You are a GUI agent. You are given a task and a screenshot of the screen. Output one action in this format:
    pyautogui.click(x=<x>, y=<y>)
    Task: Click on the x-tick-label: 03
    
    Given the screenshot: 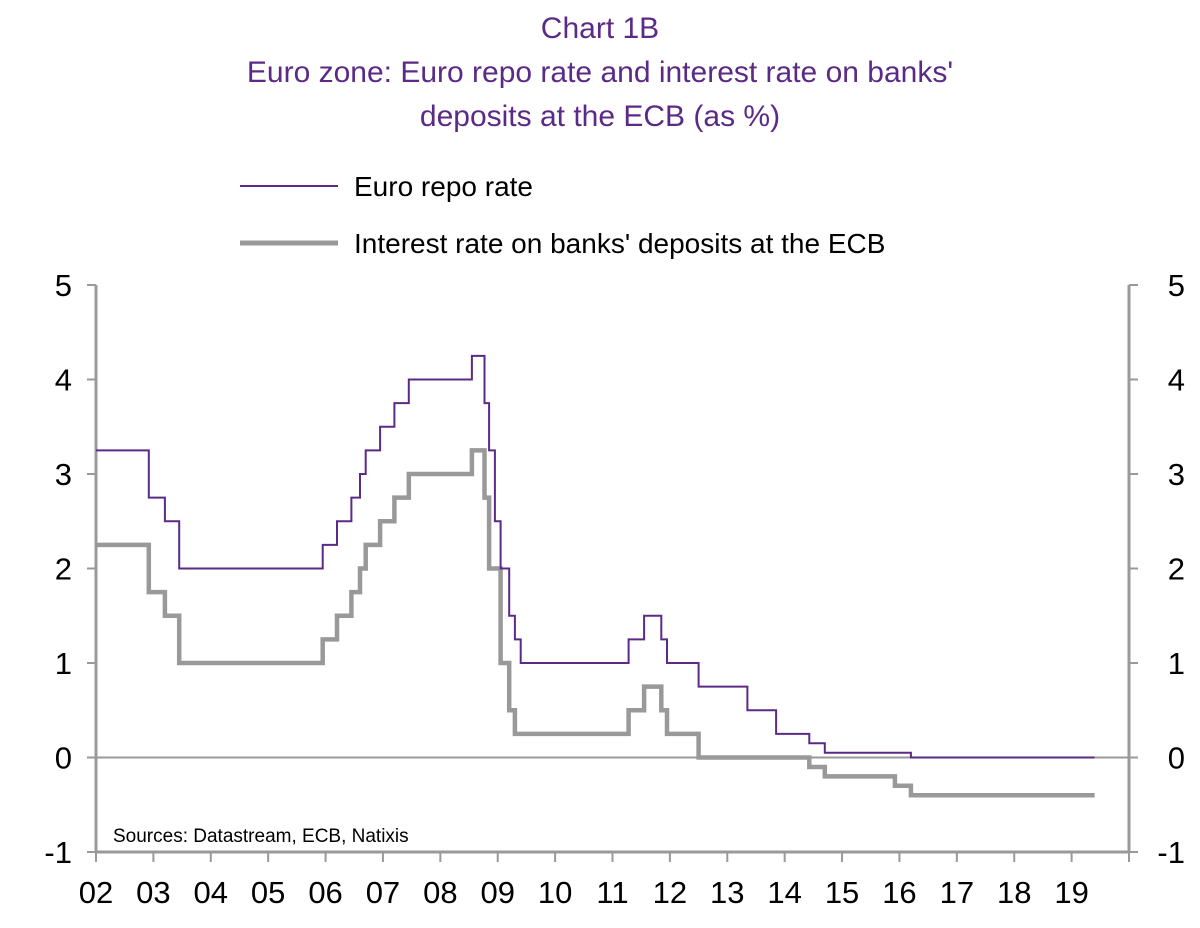 What is the action you would take?
    pyautogui.click(x=153, y=892)
    